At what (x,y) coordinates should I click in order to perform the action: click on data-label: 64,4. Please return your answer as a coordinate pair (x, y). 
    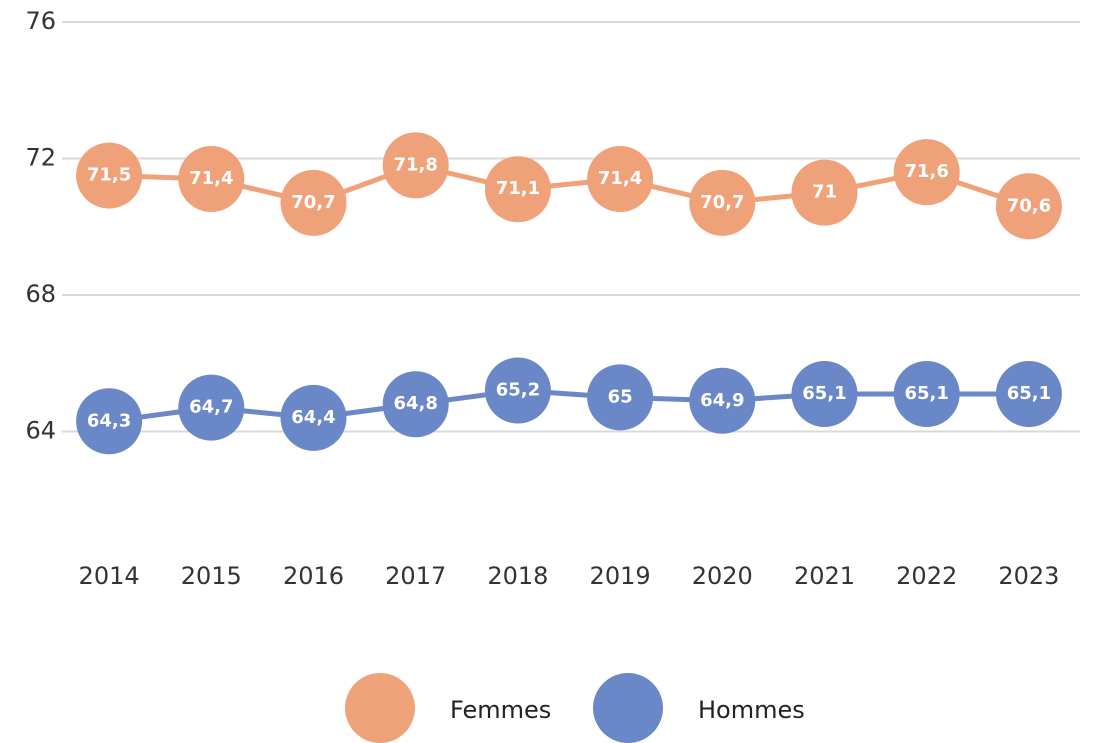
    Looking at the image, I should click on (313, 417).